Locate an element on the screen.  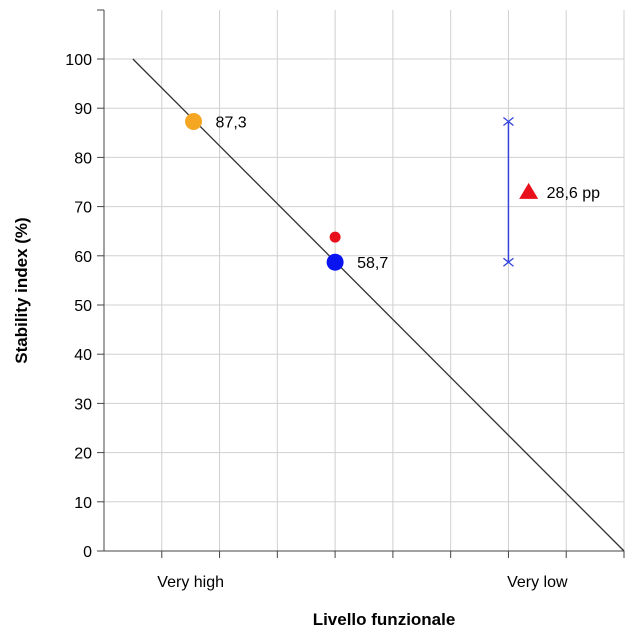
y-tick-labels: 0 10 20 30 40 50 60 70 80 90 100 is located at coordinates (78, 306).